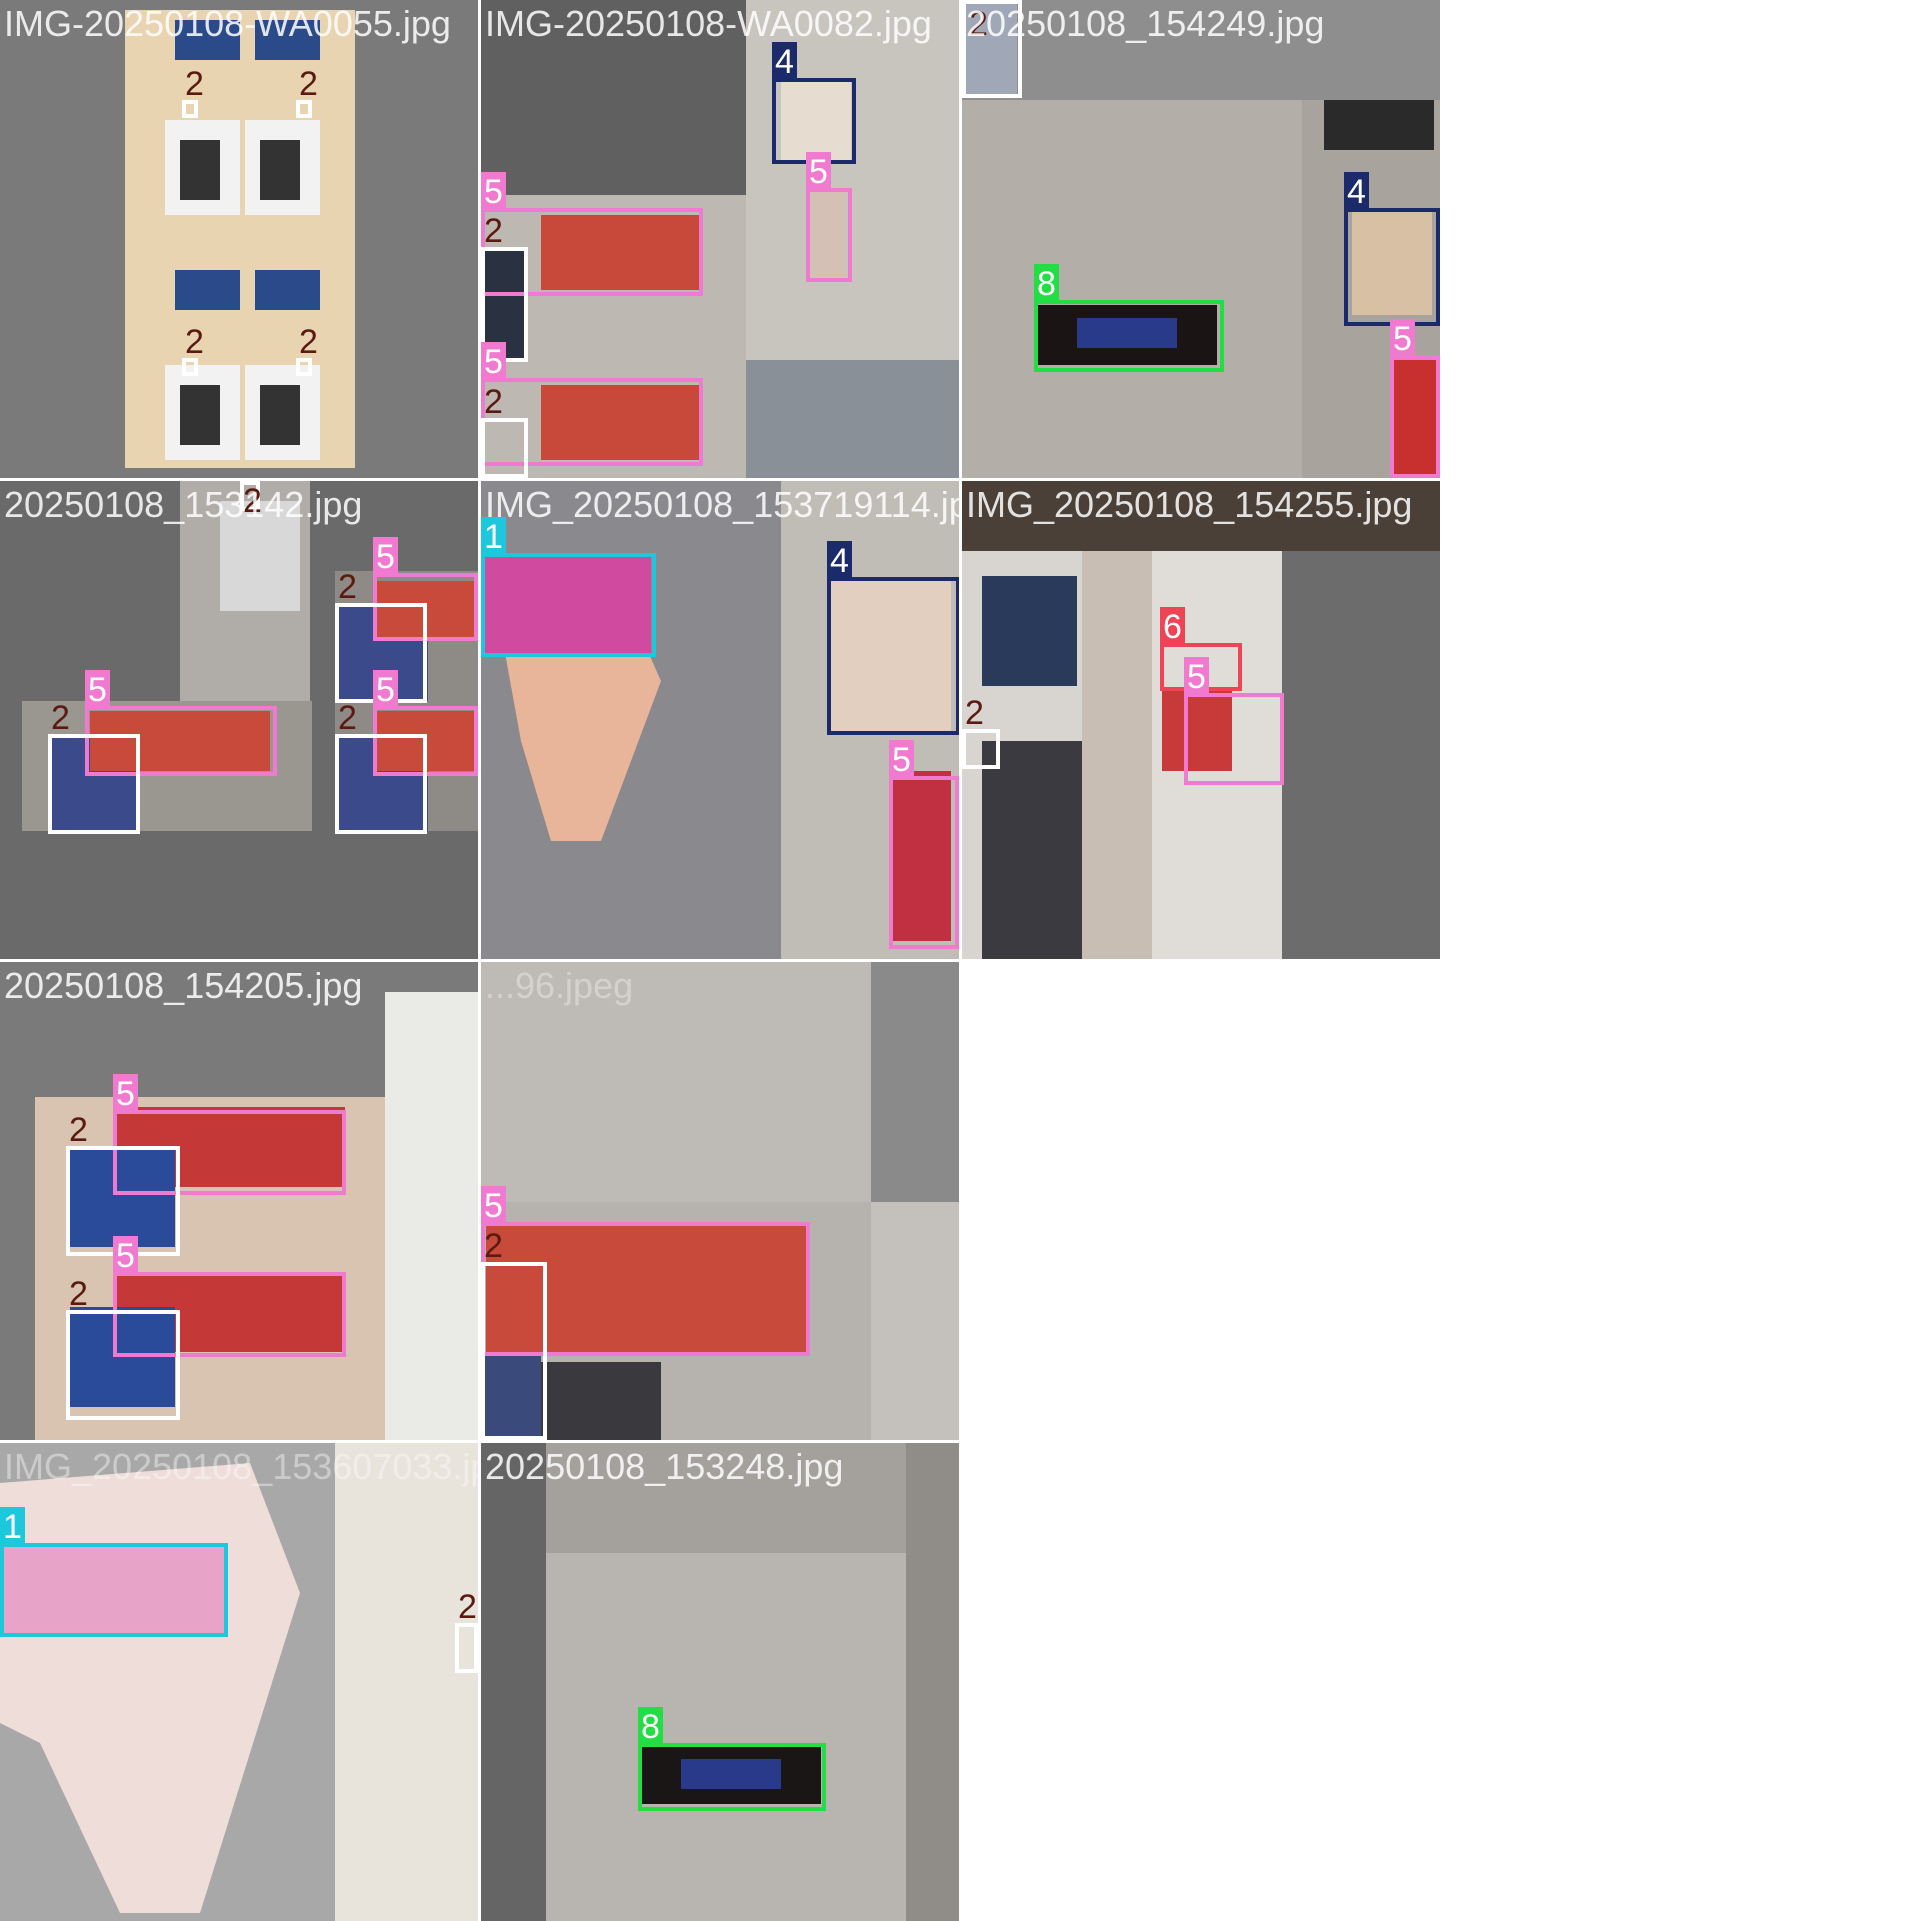 This screenshot has width=1920, height=1921. I want to click on tile-filename: IMG-20250108-WA0055.jpg, so click(227, 23).